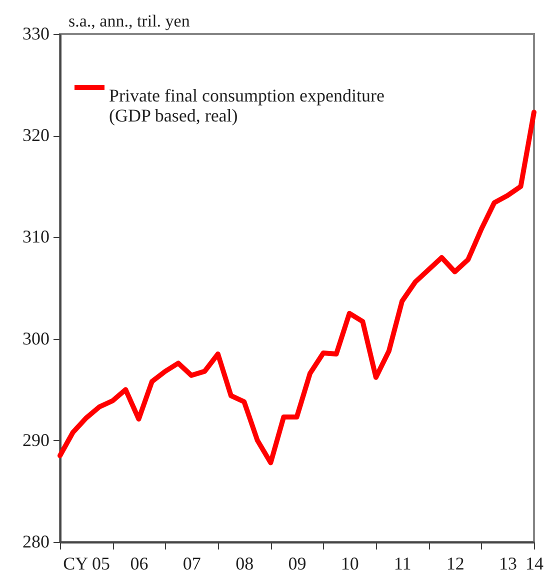 This screenshot has height=588, width=554. I want to click on x-tick-label: 07, so click(191, 564).